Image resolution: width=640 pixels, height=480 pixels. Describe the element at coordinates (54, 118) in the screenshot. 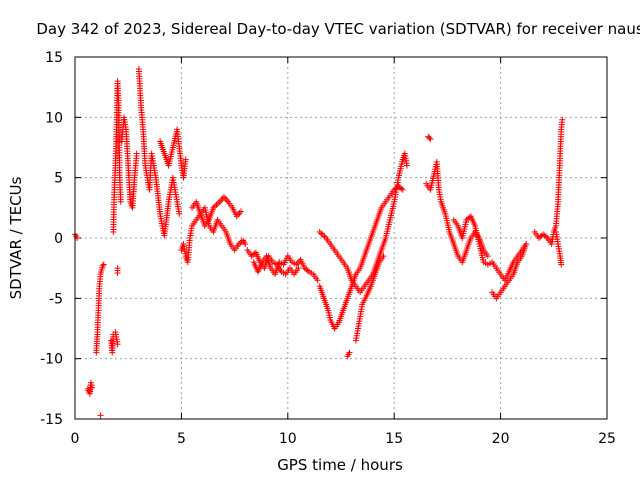

I see `y-tick-label: 10` at that location.